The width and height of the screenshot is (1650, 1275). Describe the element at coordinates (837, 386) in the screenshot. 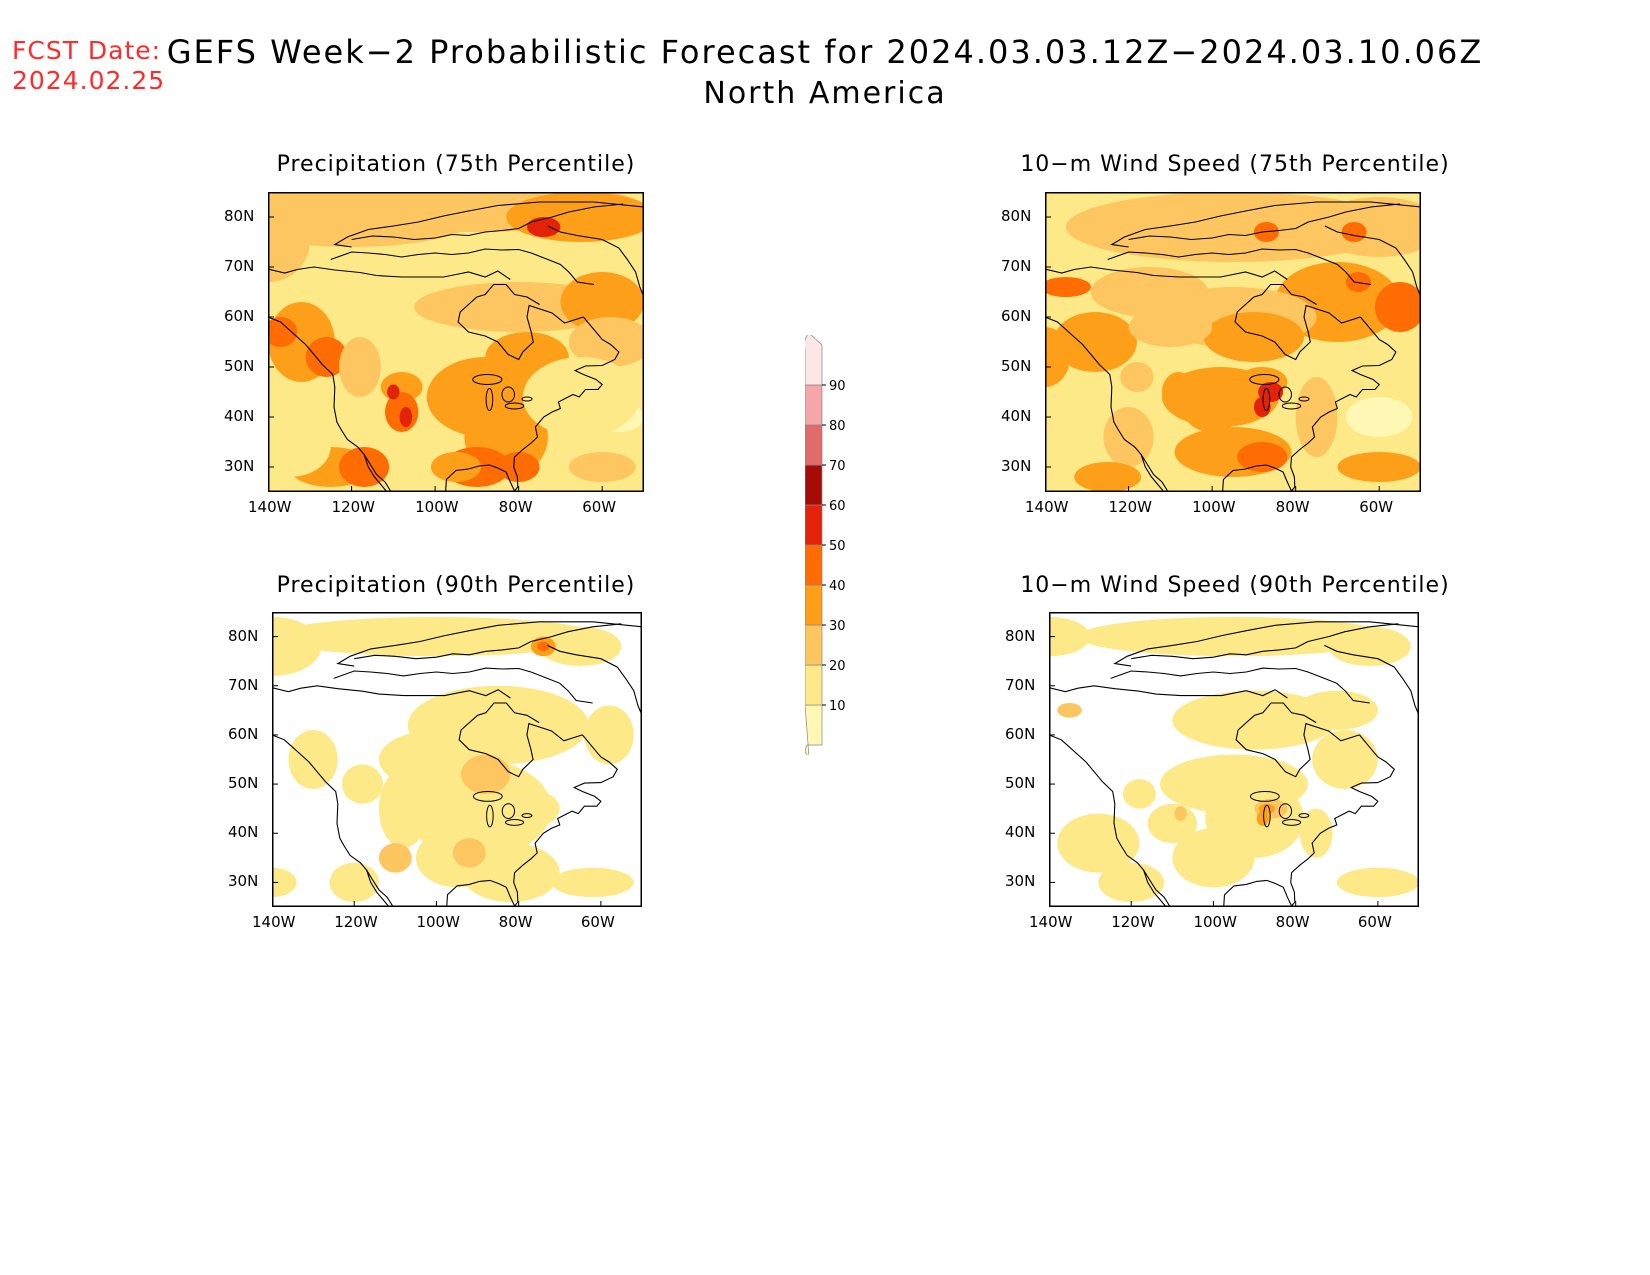

I see `colorbar-label: 90` at that location.